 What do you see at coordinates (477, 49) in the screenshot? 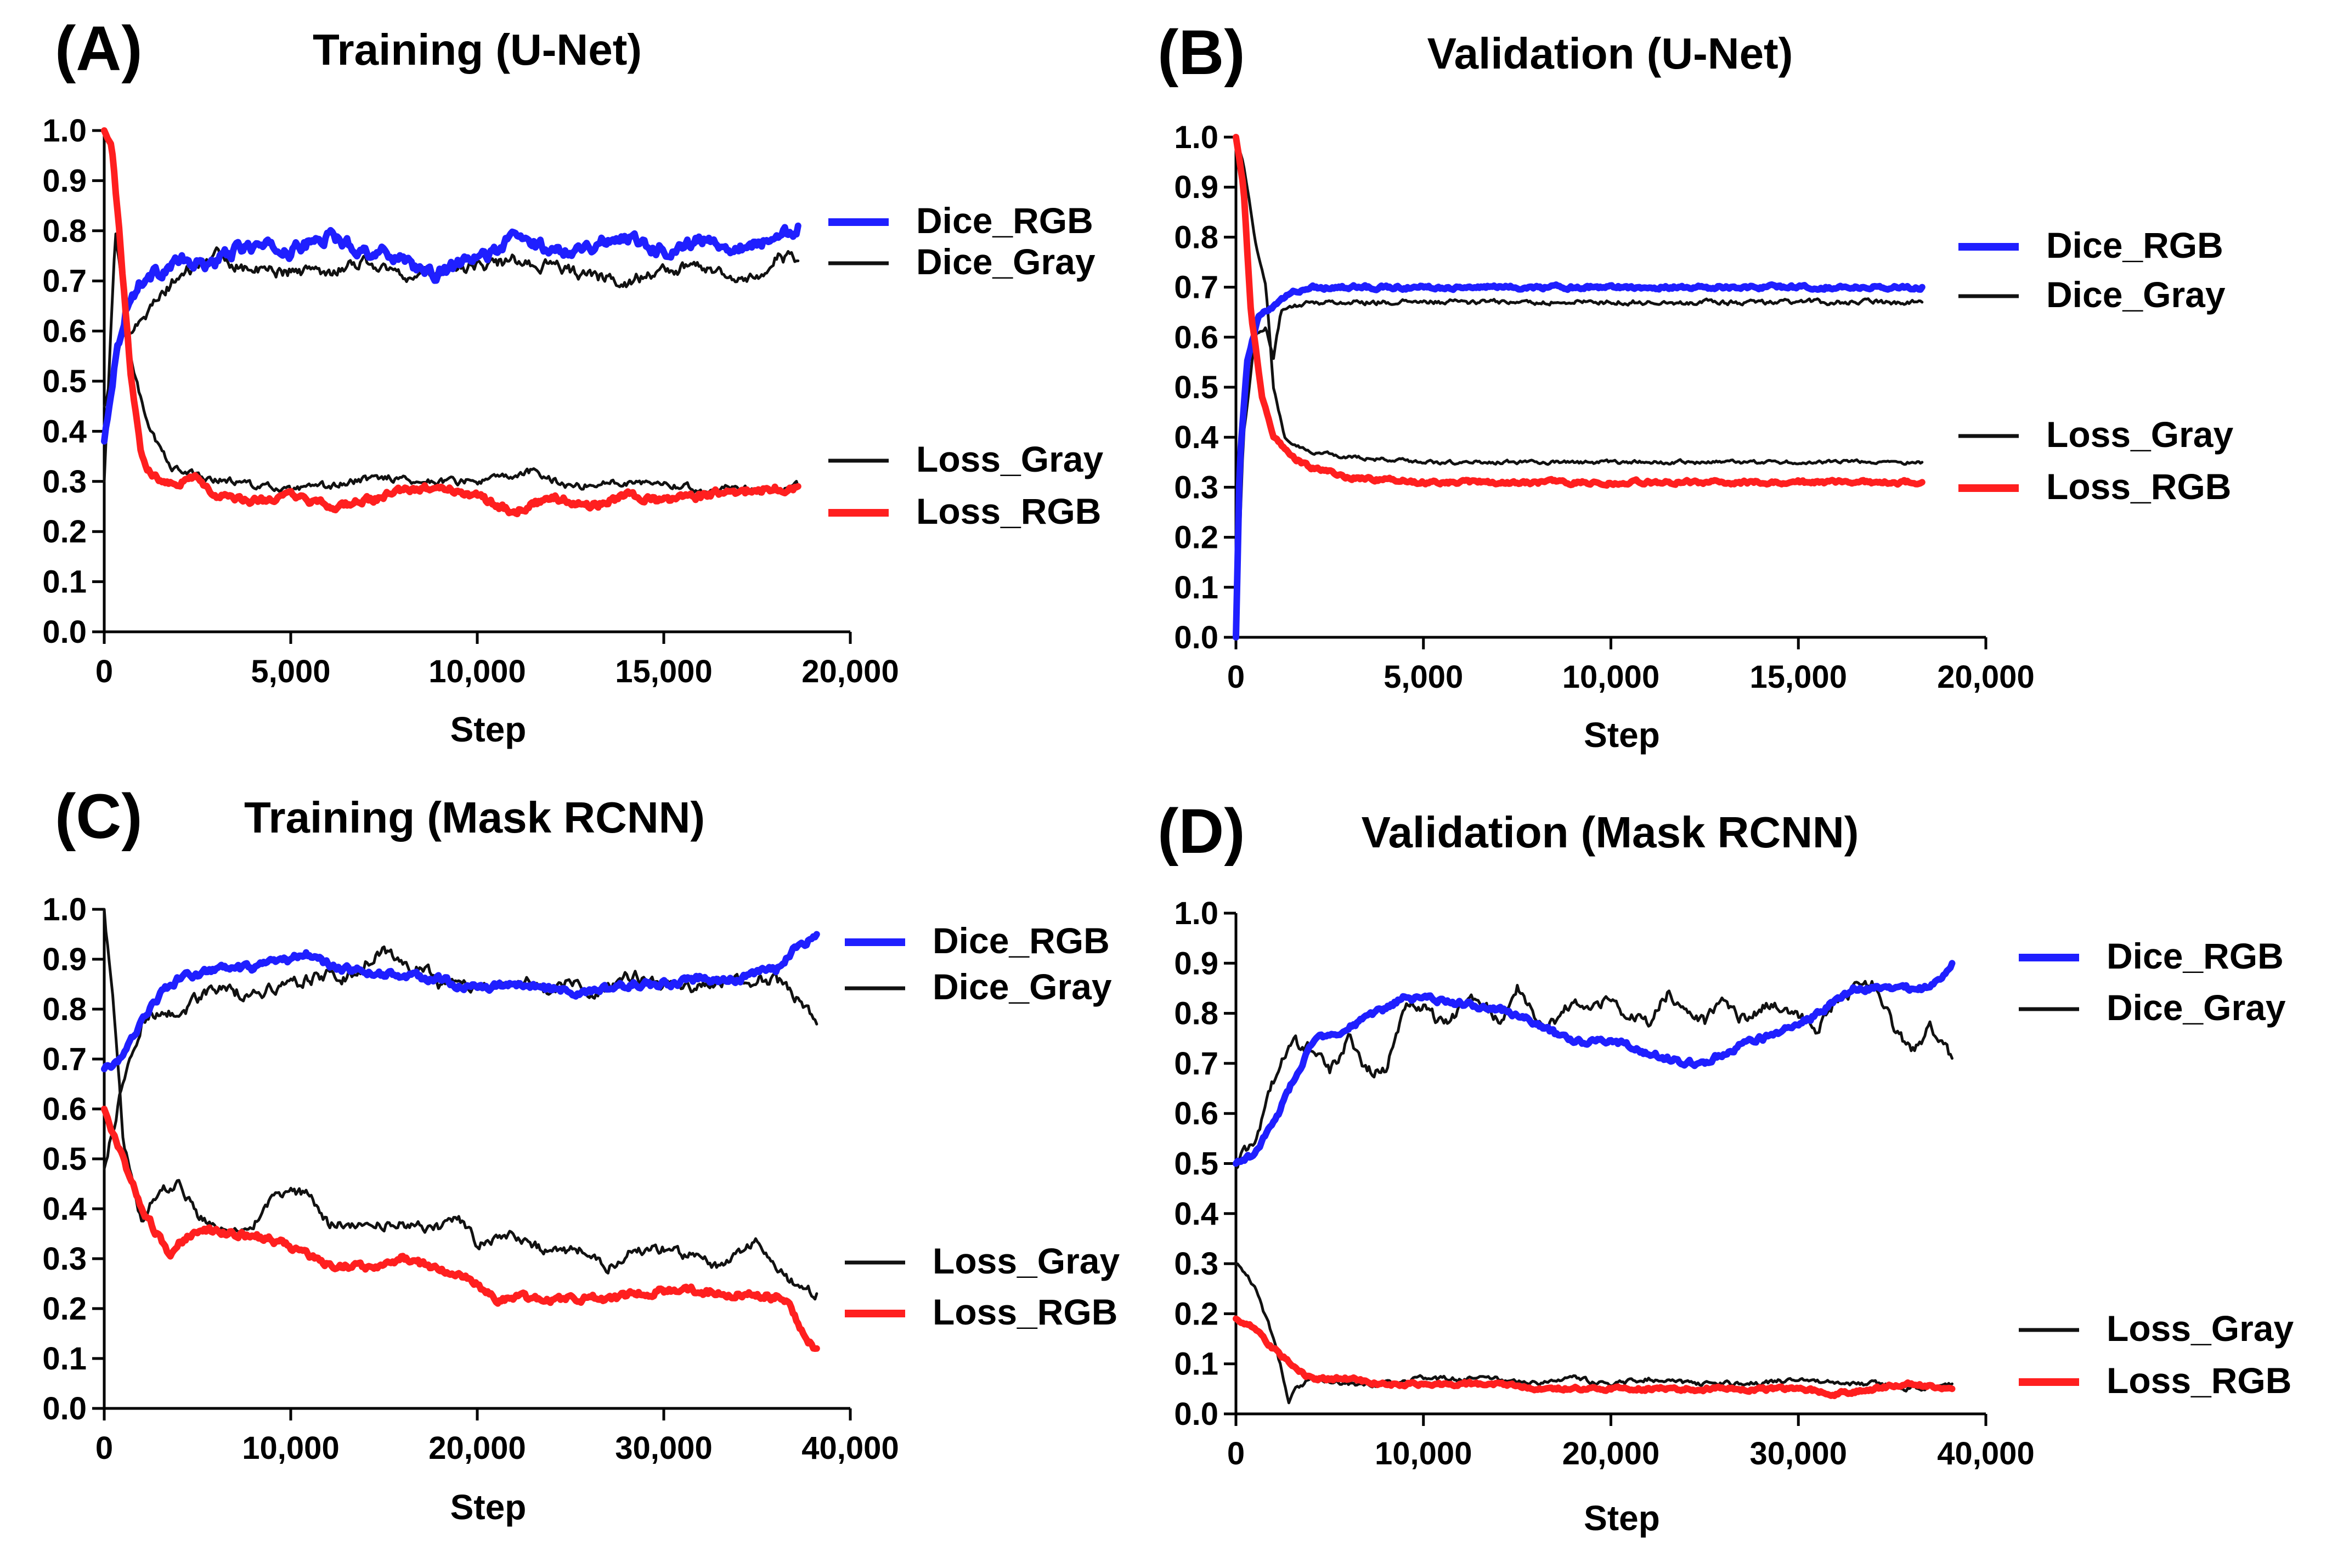
I see `chart-title: Training (U-Net)` at bounding box center [477, 49].